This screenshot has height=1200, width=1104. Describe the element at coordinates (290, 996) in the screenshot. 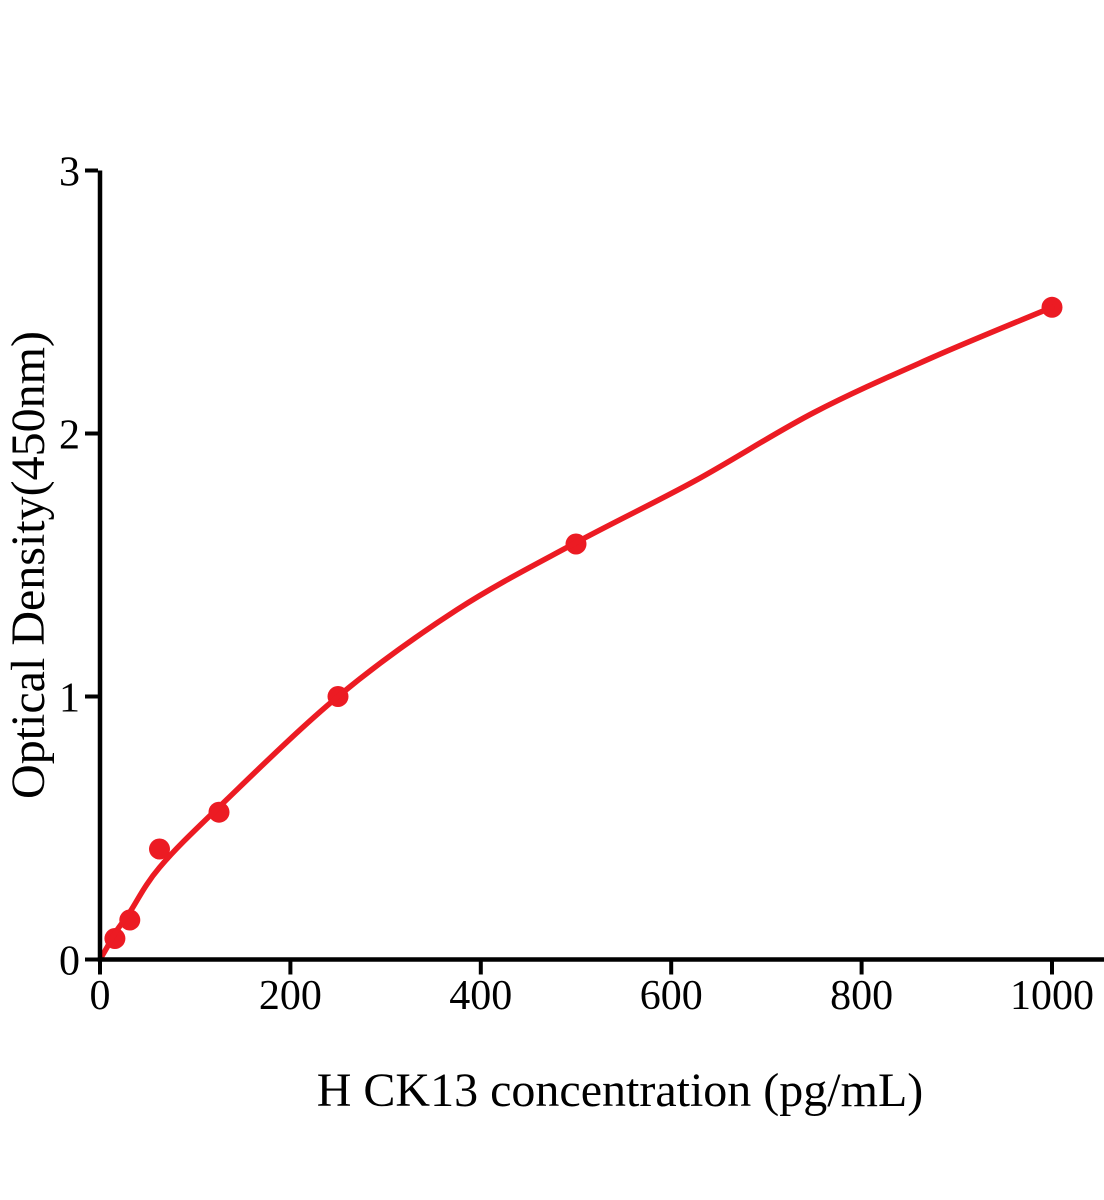

I see `x-tick-label: 200` at that location.